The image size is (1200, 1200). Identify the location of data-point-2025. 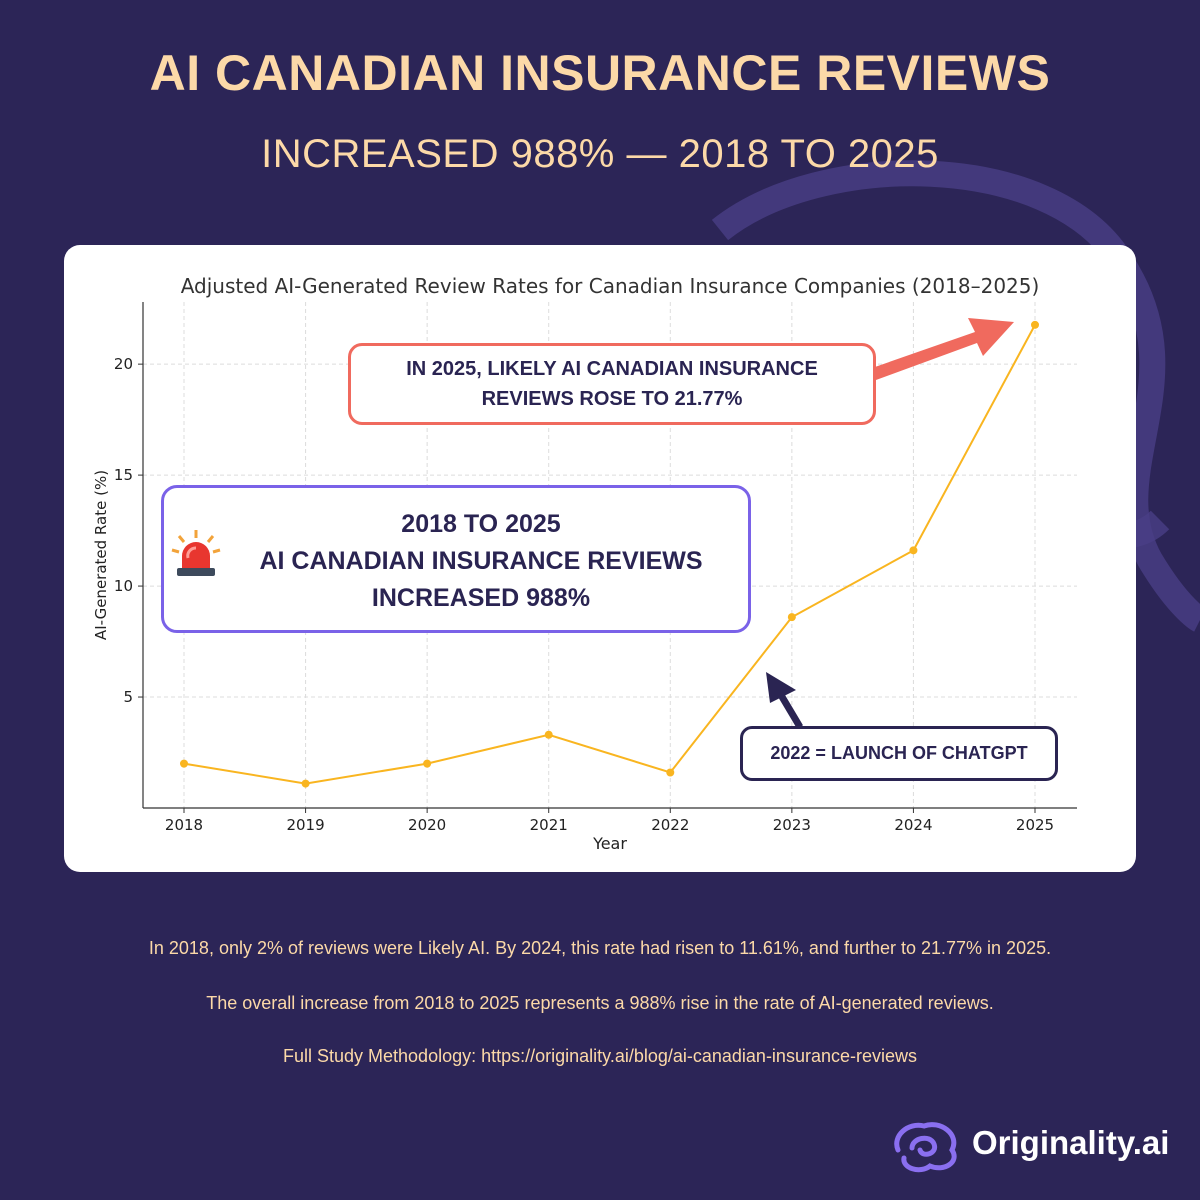
(1035, 324).